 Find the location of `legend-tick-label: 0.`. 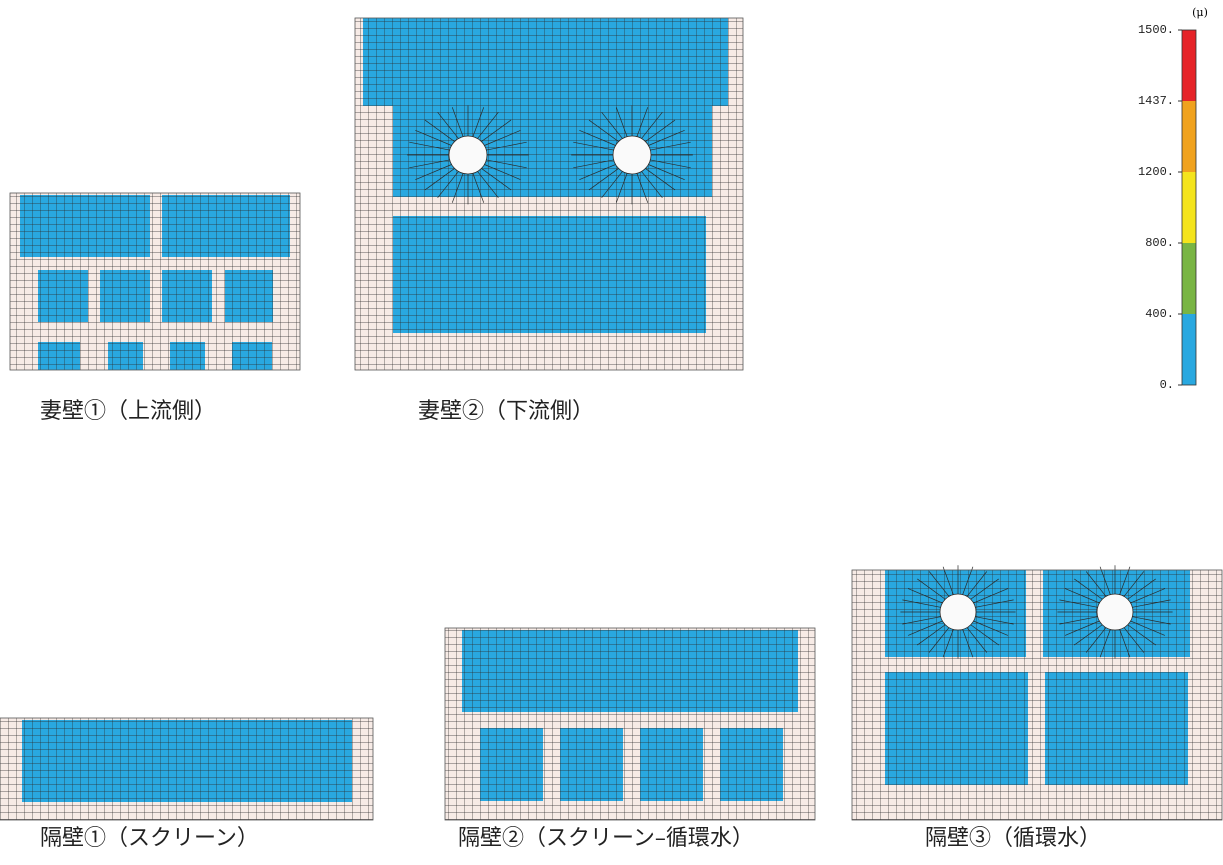

legend-tick-label: 0. is located at coordinates (1167, 385).